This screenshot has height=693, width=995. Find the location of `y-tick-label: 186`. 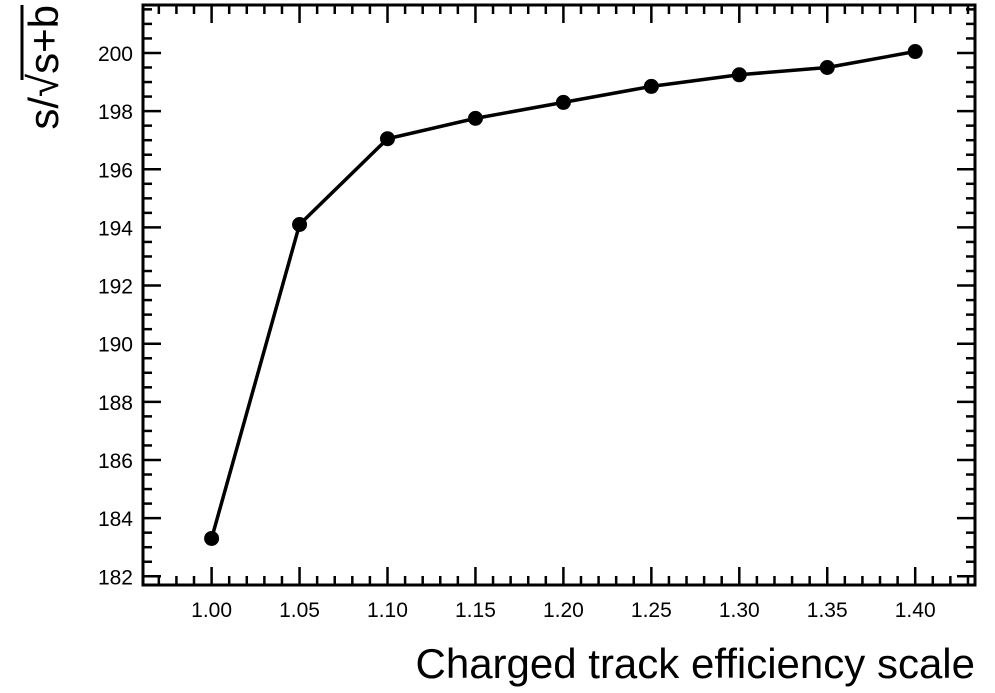

y-tick-label: 186 is located at coordinates (115, 461).